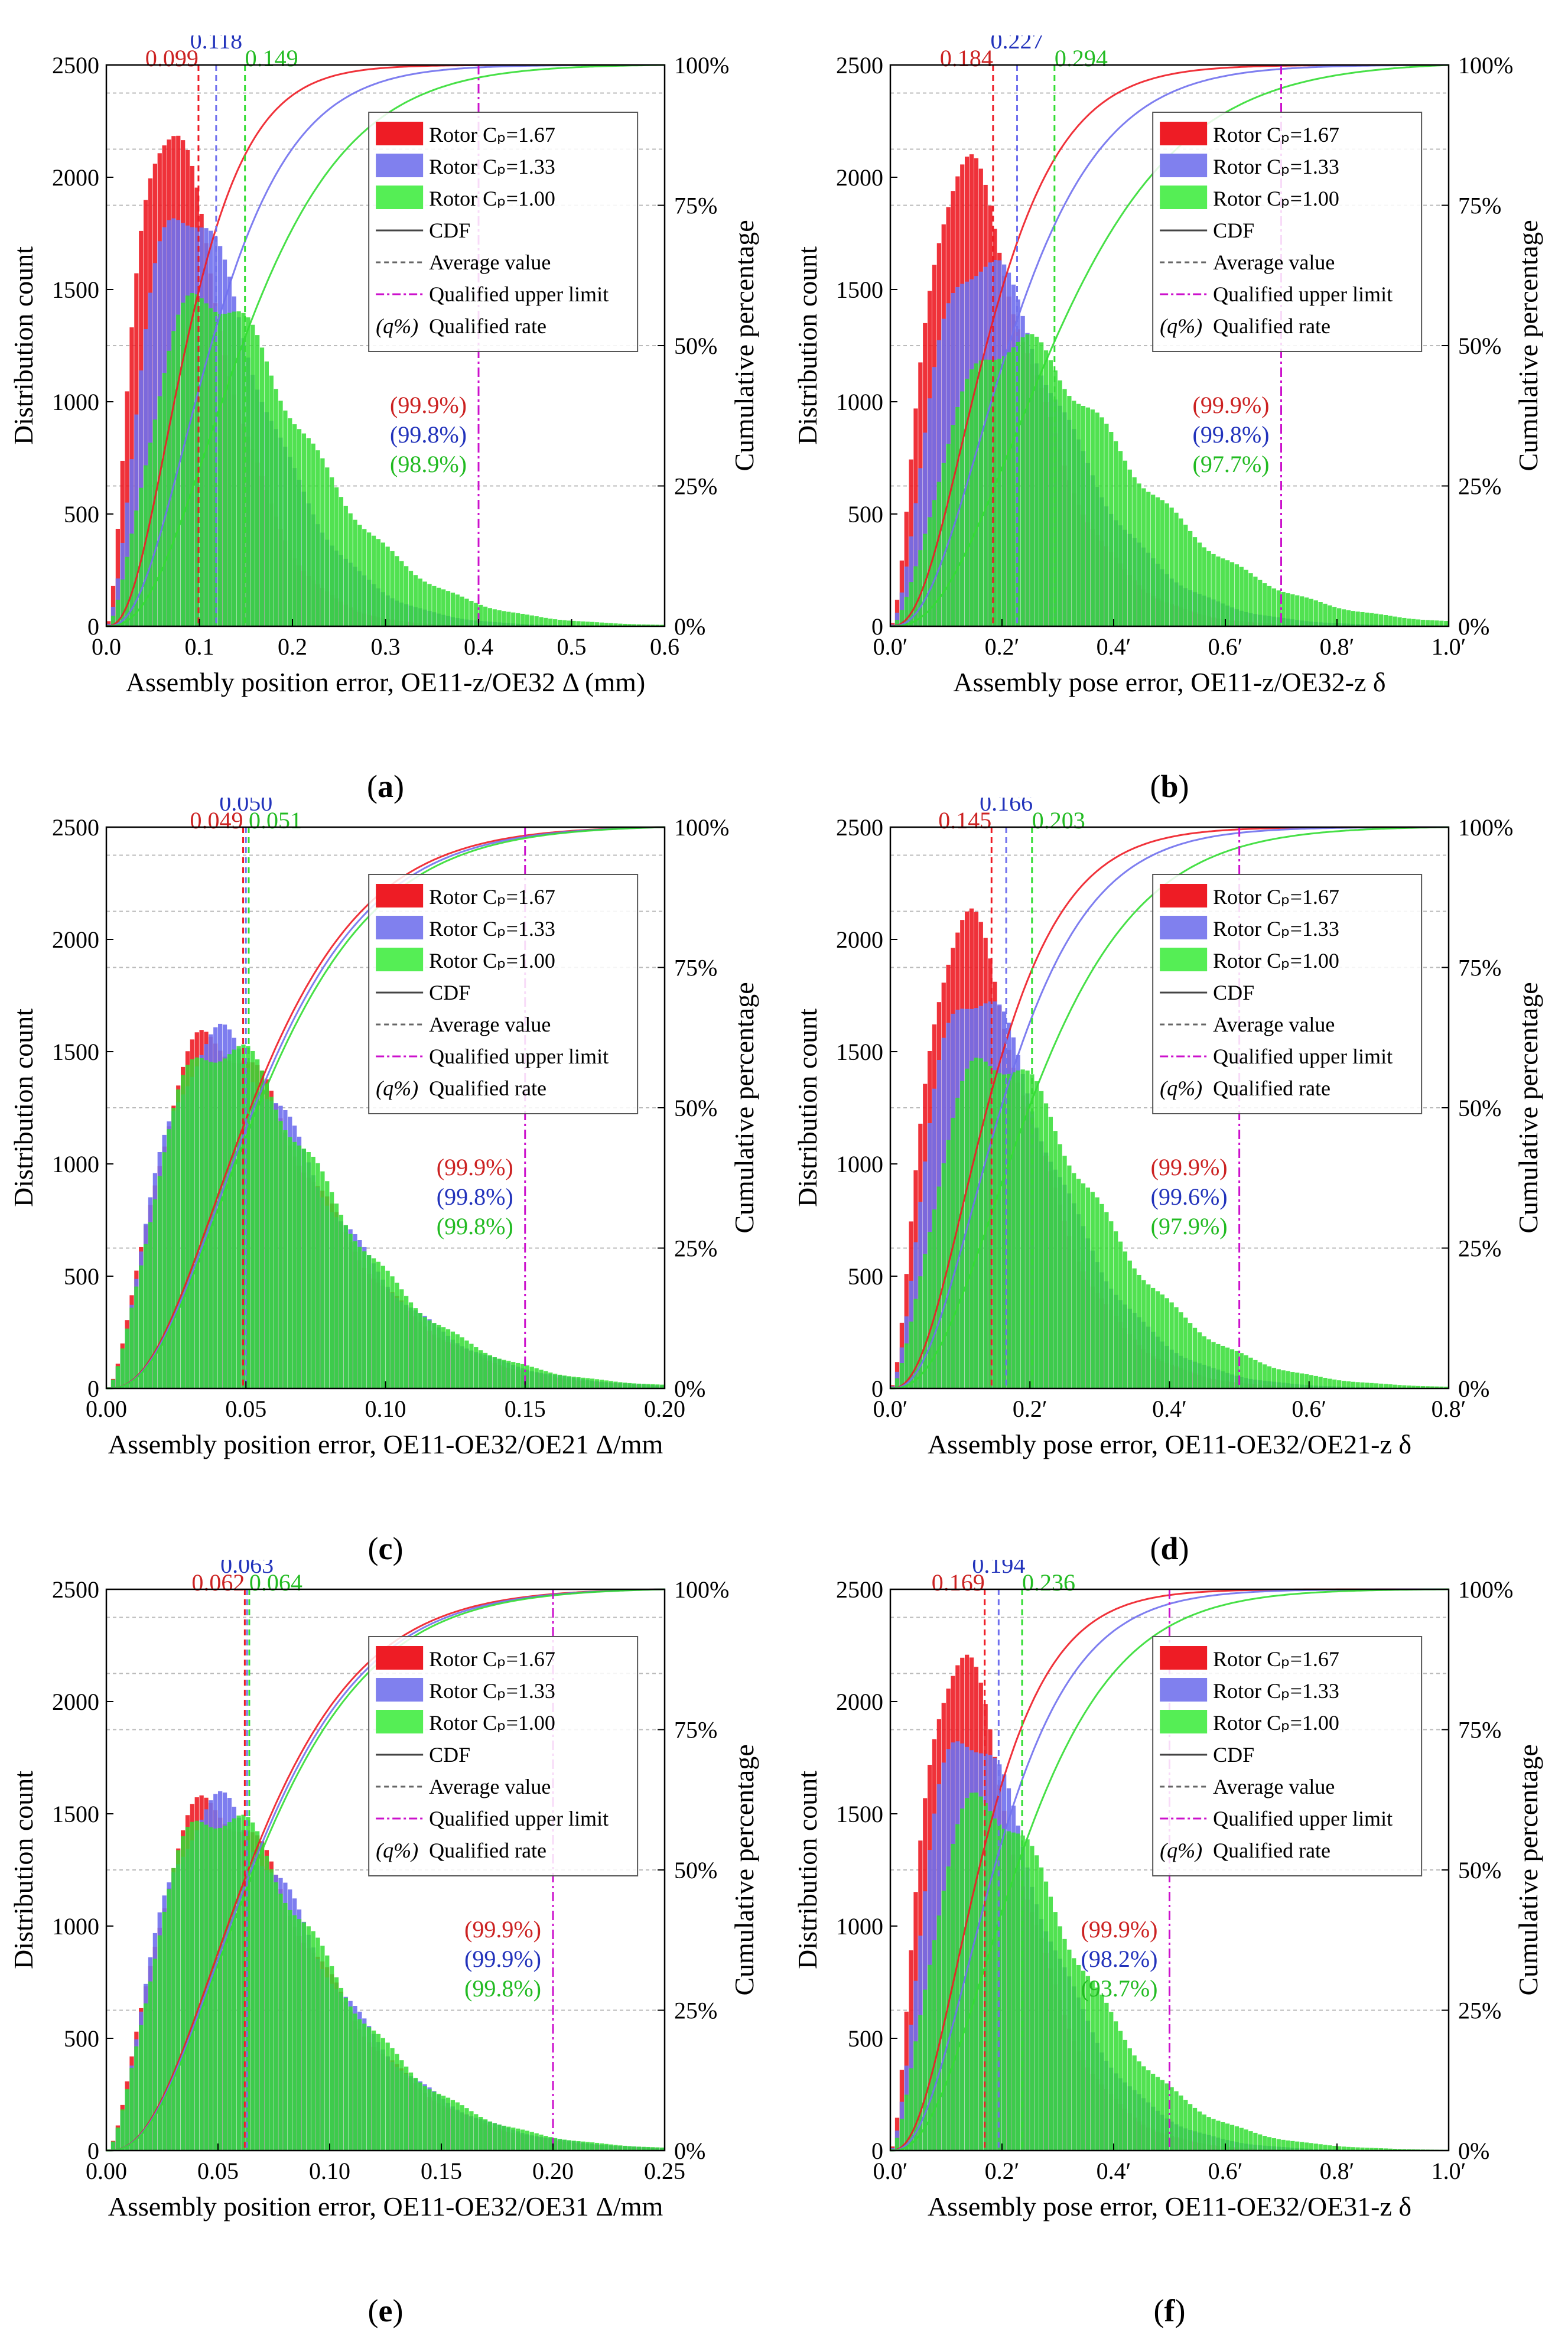 The height and width of the screenshot is (2329, 1568). What do you see at coordinates (1233, 1755) in the screenshot?
I see `legend-label-cdf: CDF` at bounding box center [1233, 1755].